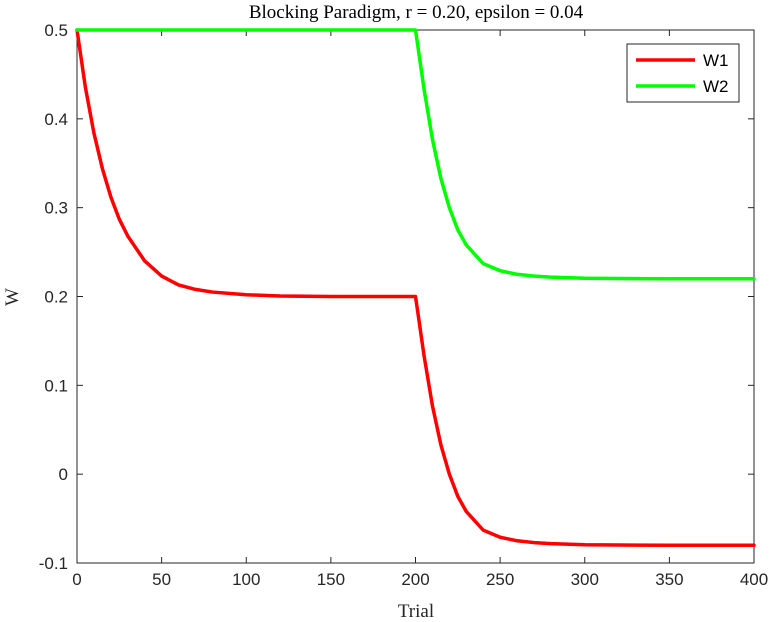 The height and width of the screenshot is (622, 774). I want to click on legend-label-w1: W1, so click(716, 60).